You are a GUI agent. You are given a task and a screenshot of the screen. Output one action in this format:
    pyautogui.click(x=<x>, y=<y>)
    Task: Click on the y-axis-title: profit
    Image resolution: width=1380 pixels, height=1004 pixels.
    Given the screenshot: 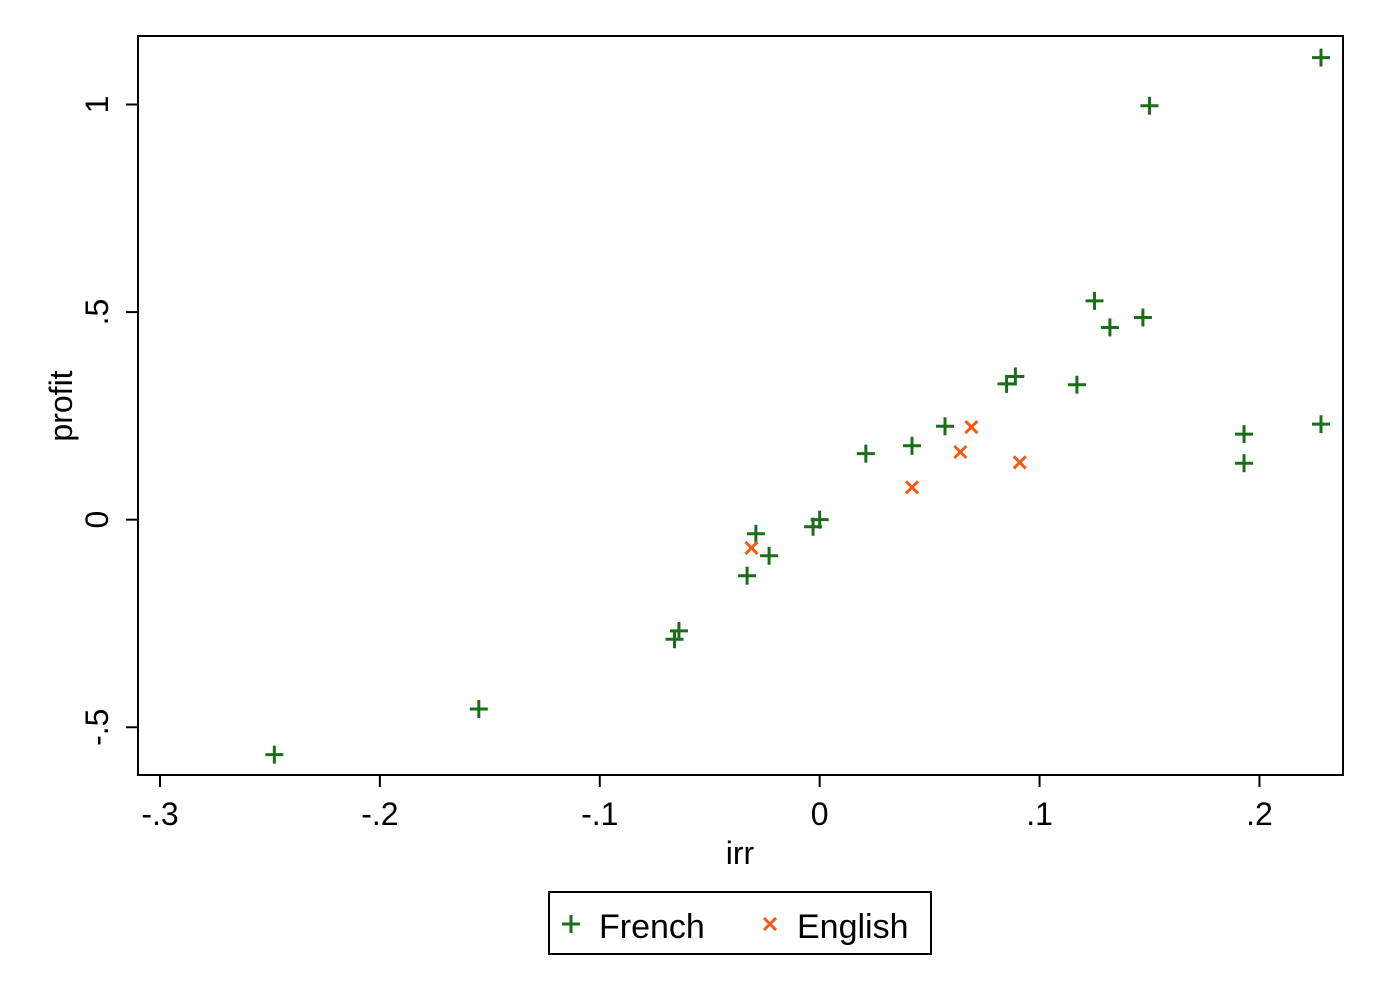 What is the action you would take?
    pyautogui.click(x=61, y=405)
    